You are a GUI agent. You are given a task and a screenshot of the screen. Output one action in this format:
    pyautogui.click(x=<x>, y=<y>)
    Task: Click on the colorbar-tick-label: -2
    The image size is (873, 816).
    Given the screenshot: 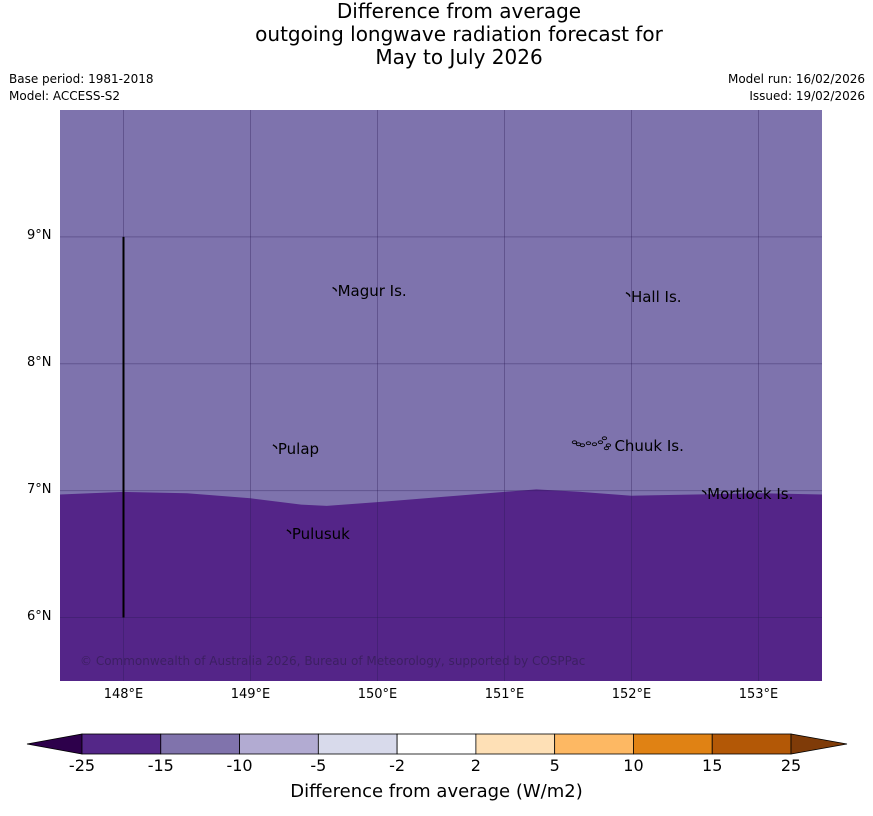 What is the action you would take?
    pyautogui.click(x=397, y=765)
    